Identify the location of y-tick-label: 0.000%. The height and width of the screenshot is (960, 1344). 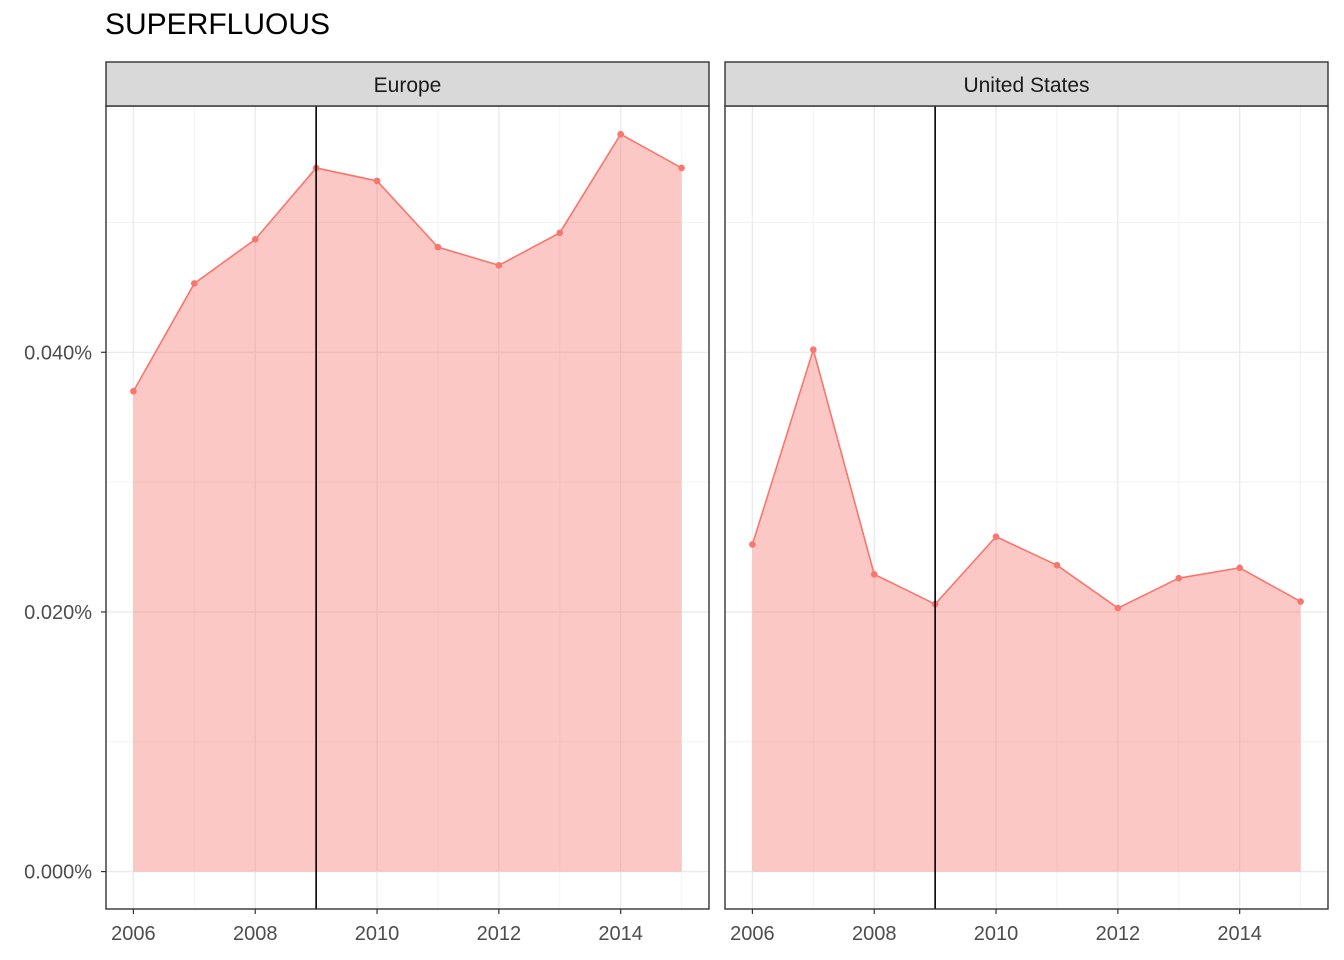
(58, 873).